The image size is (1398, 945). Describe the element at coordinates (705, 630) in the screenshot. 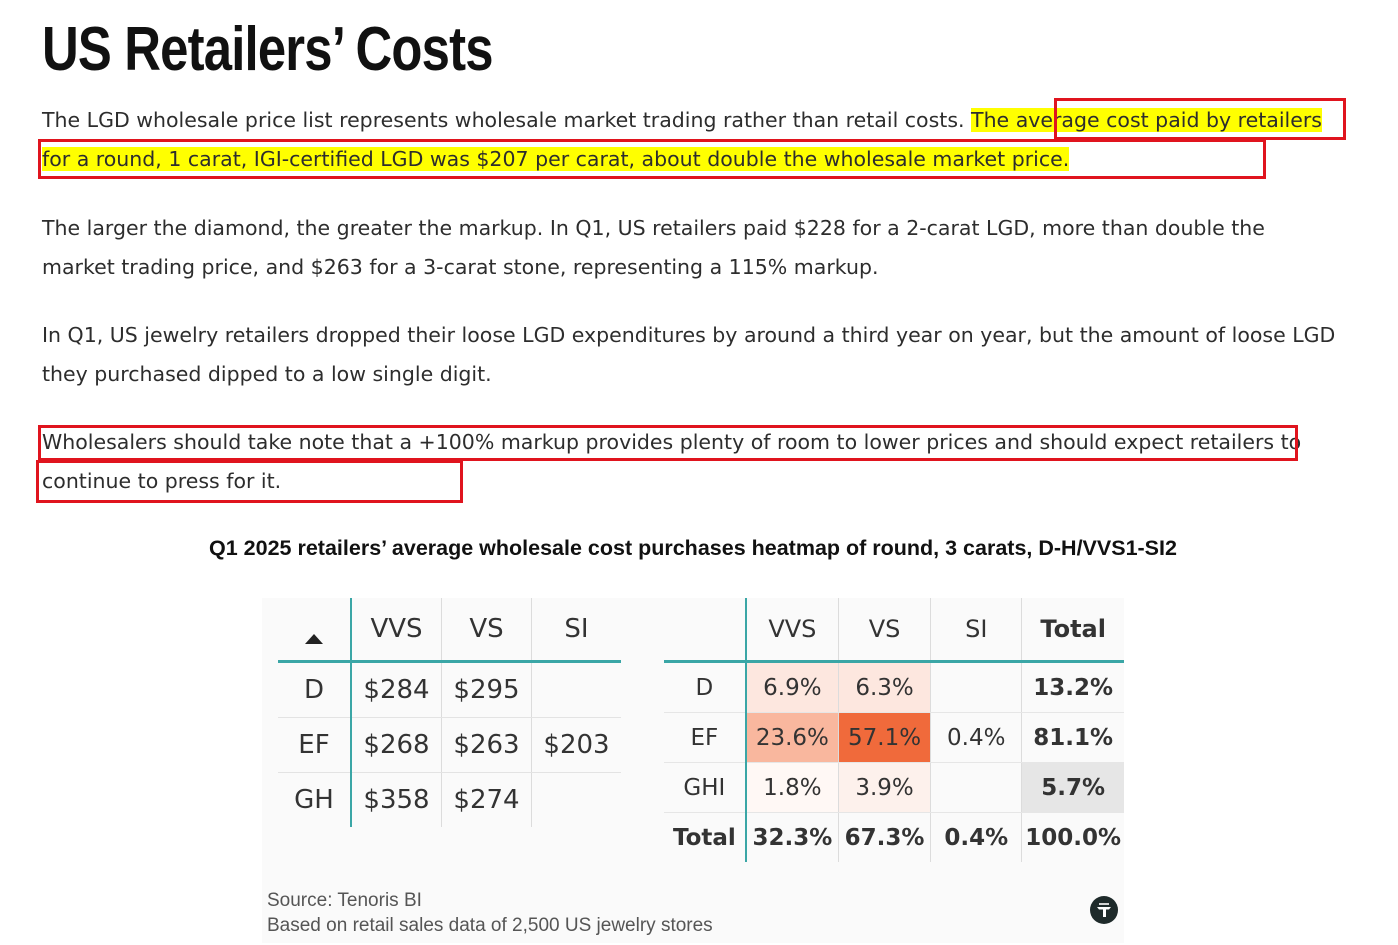

I see `share-corner` at that location.